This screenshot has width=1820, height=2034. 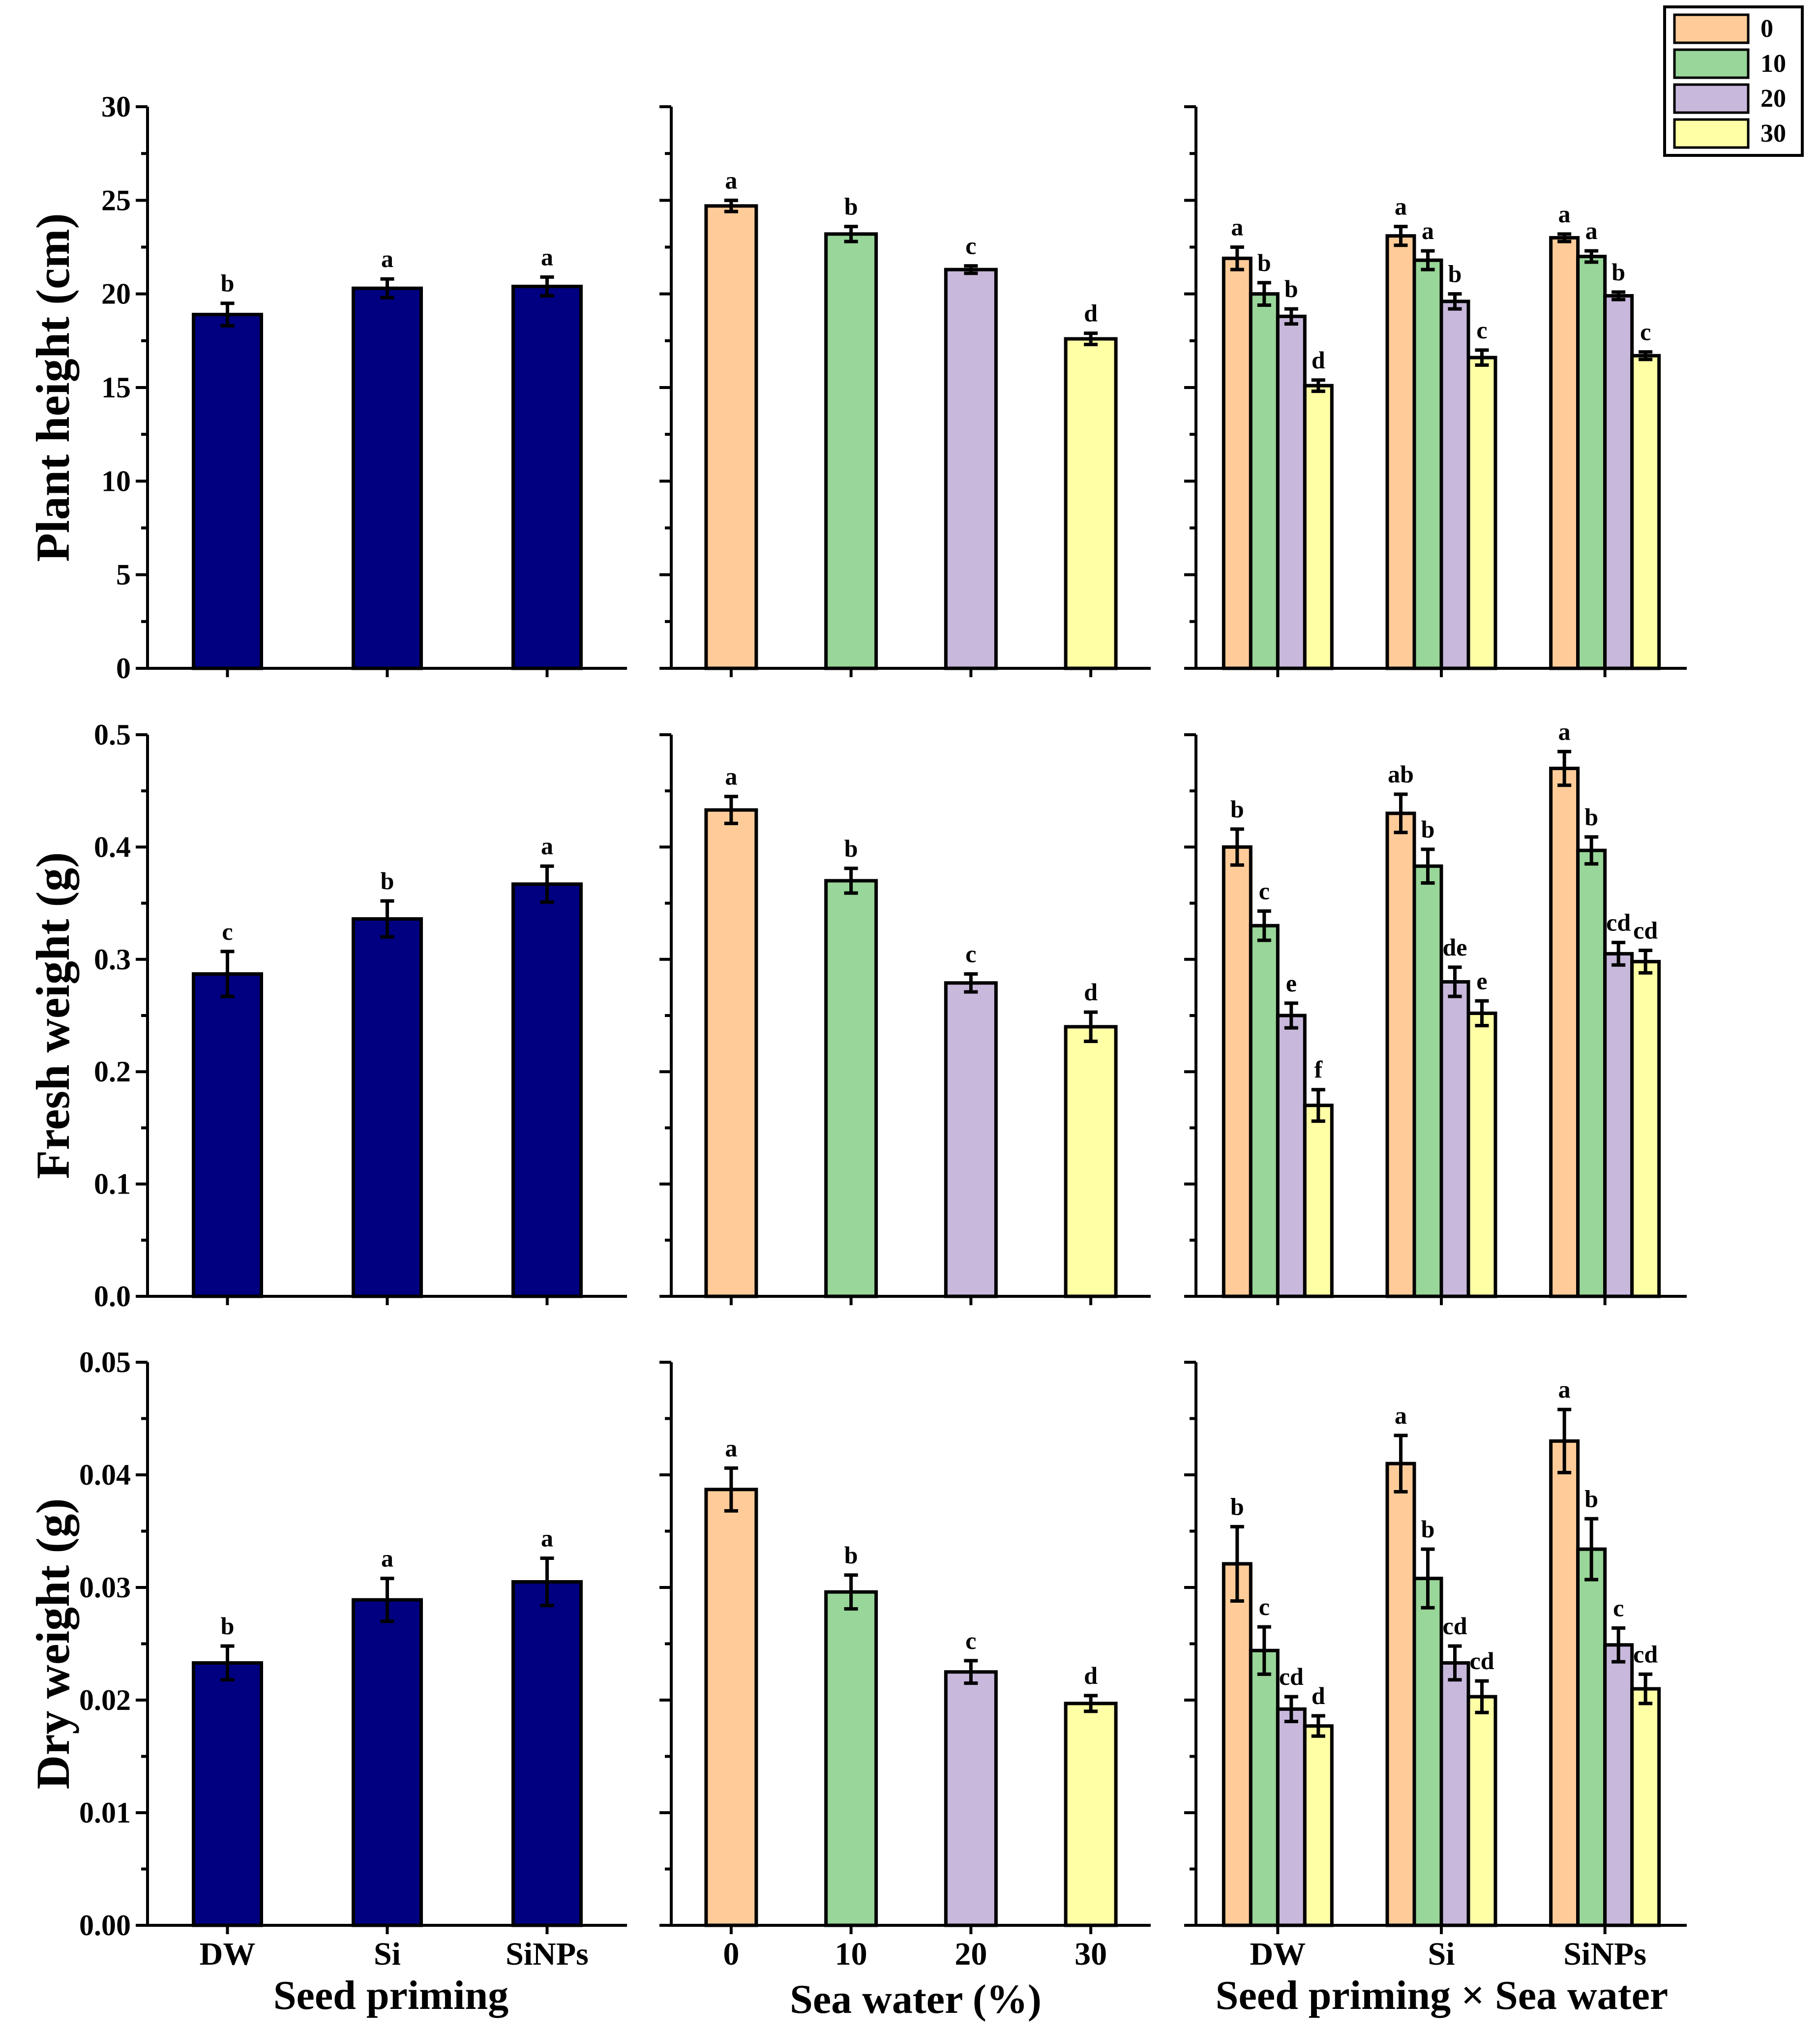 What do you see at coordinates (112, 959) in the screenshot?
I see `y-tick-label: 0.3` at bounding box center [112, 959].